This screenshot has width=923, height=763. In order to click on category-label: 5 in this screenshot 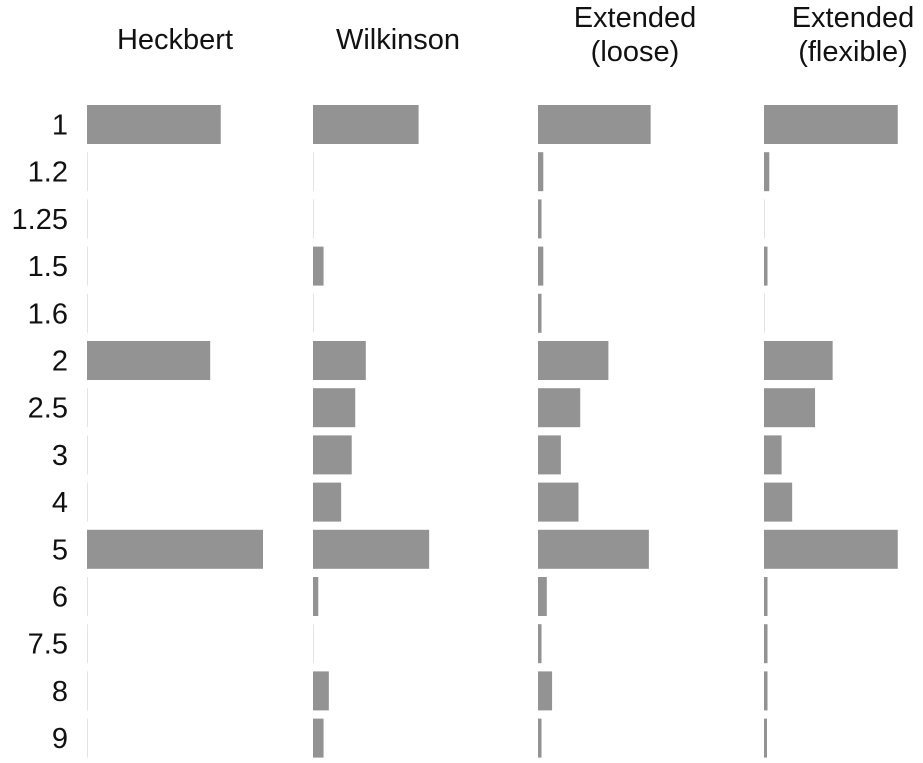, I will do `click(60, 550)`.